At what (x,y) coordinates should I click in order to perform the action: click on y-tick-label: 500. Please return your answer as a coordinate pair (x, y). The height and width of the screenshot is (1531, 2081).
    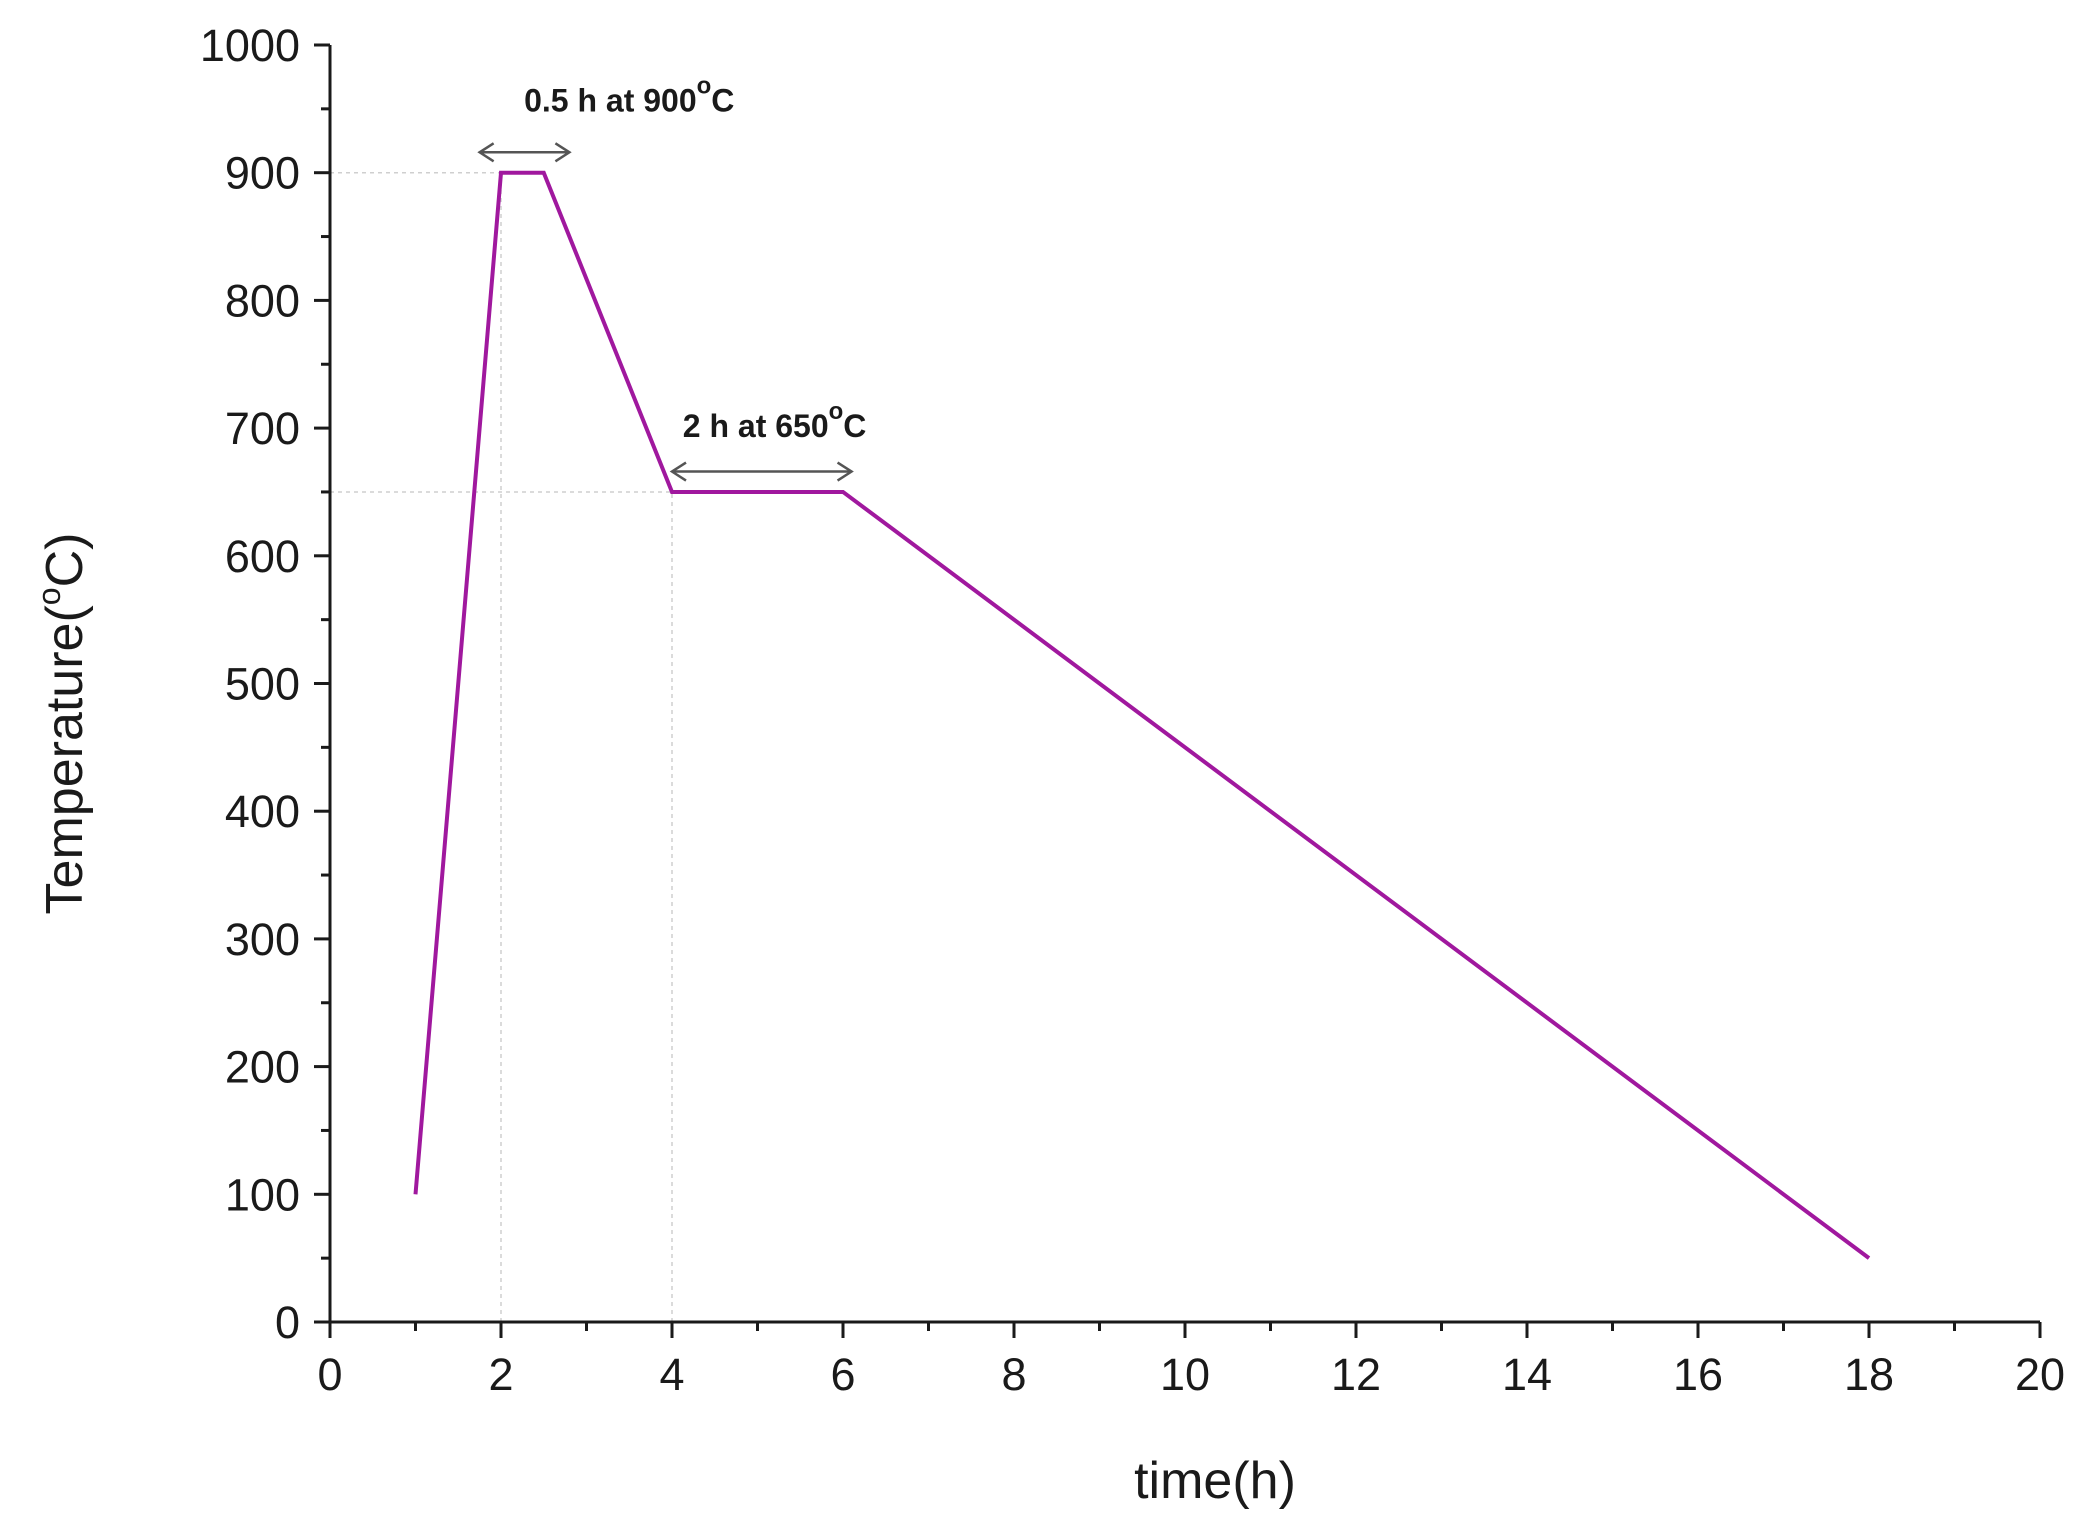
    Looking at the image, I should click on (262, 684).